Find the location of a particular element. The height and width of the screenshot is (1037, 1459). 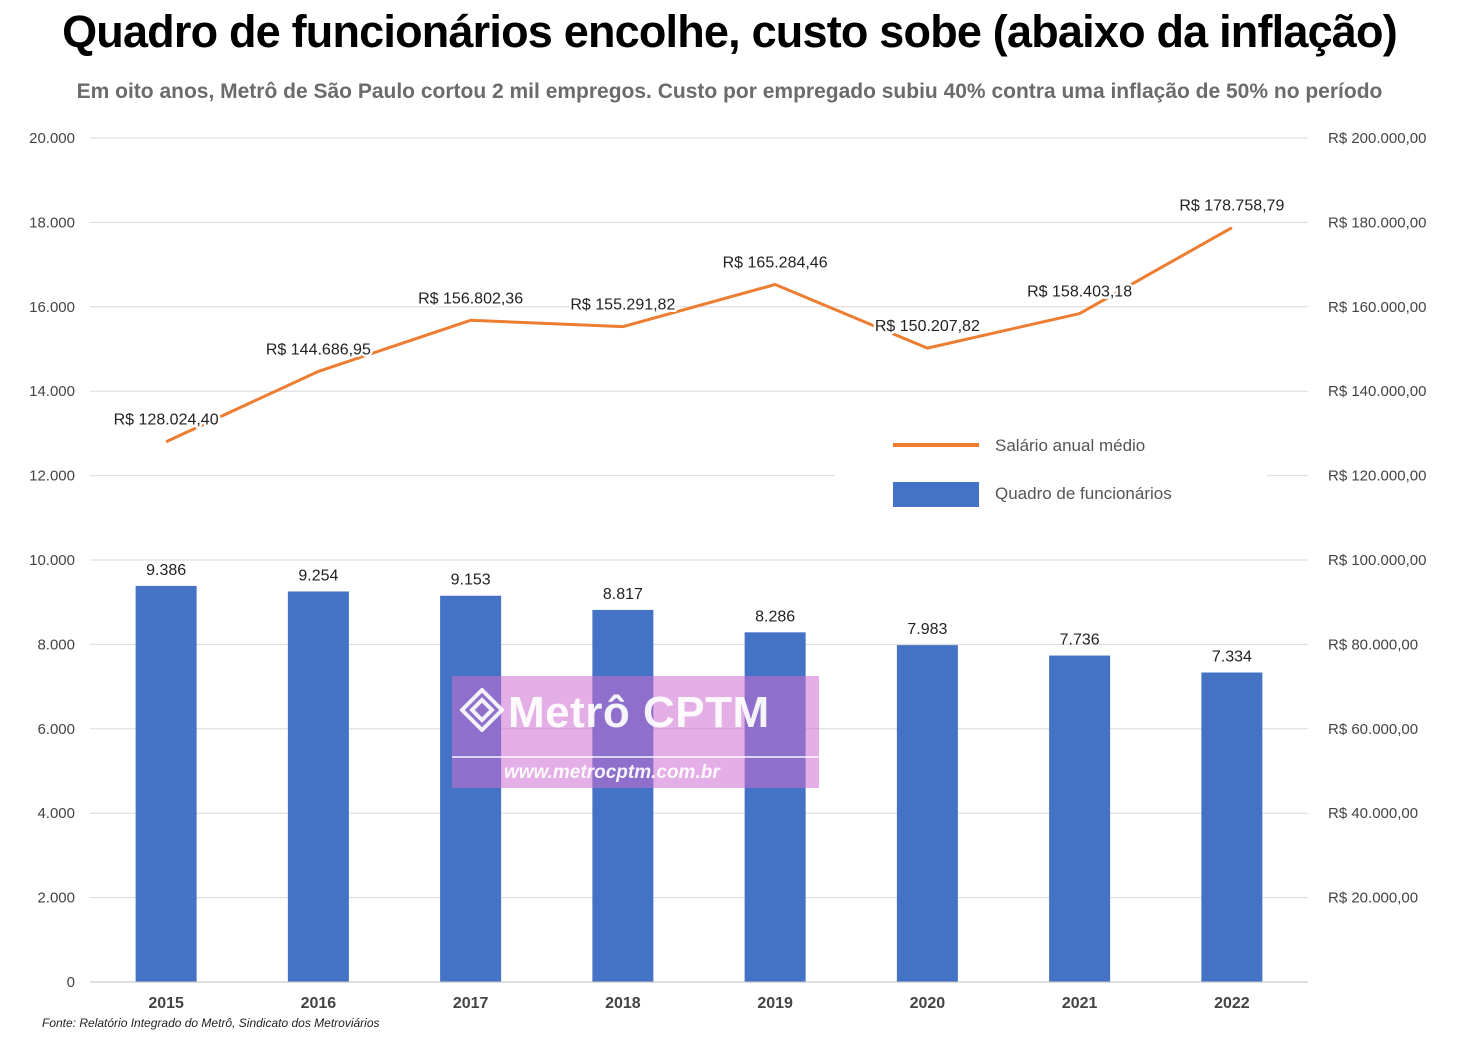

y-right-tick-label: R$ 140.000,00 is located at coordinates (1377, 391).